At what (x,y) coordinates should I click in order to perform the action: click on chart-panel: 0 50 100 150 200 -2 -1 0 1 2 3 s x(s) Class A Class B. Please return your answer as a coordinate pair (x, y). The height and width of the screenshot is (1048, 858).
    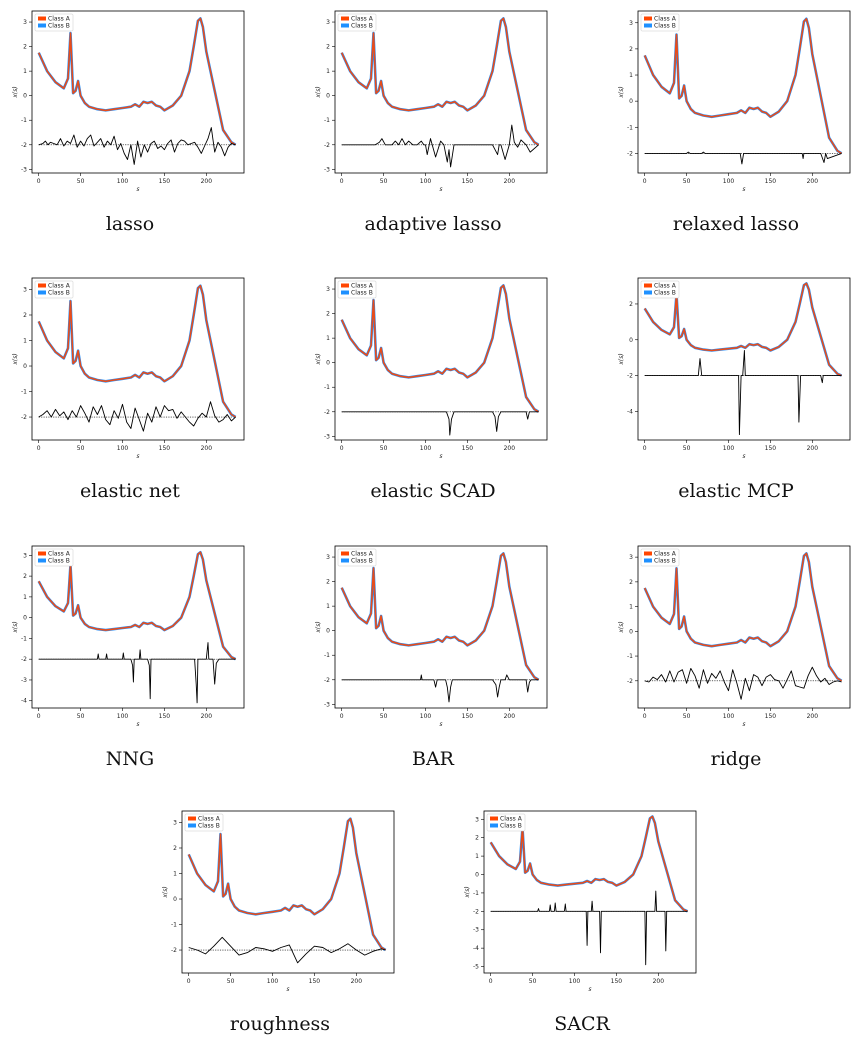
    Looking at the image, I should click on (736, 635).